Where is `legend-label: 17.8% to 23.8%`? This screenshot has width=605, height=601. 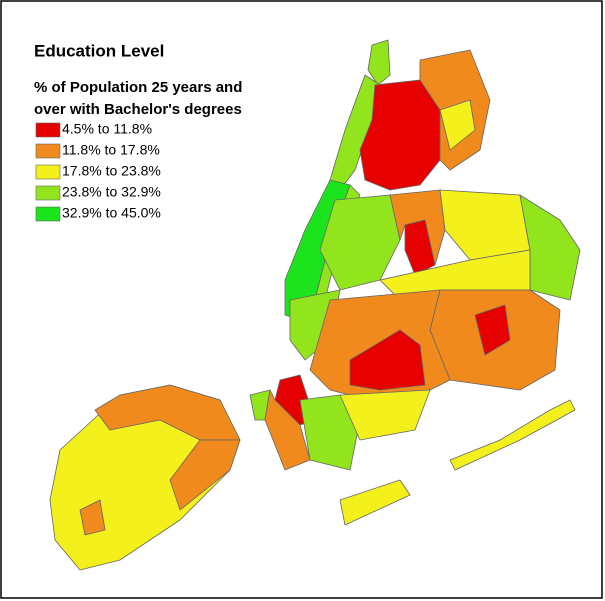
legend-label: 17.8% to 23.8% is located at coordinates (111, 171).